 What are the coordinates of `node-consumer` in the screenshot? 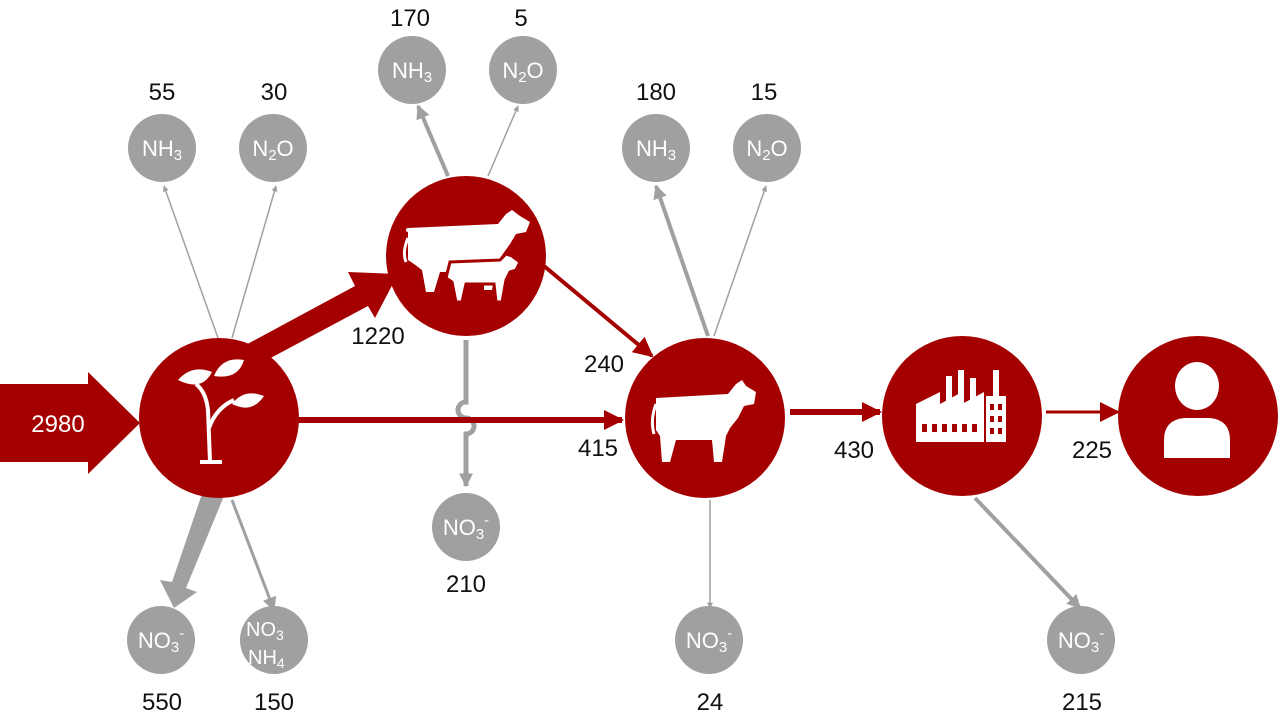 It's located at (1198, 416).